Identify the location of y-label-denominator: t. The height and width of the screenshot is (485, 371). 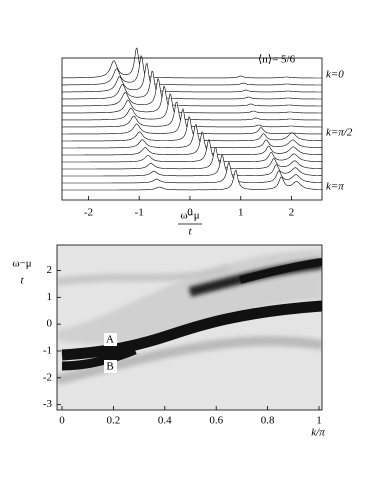
(22, 281).